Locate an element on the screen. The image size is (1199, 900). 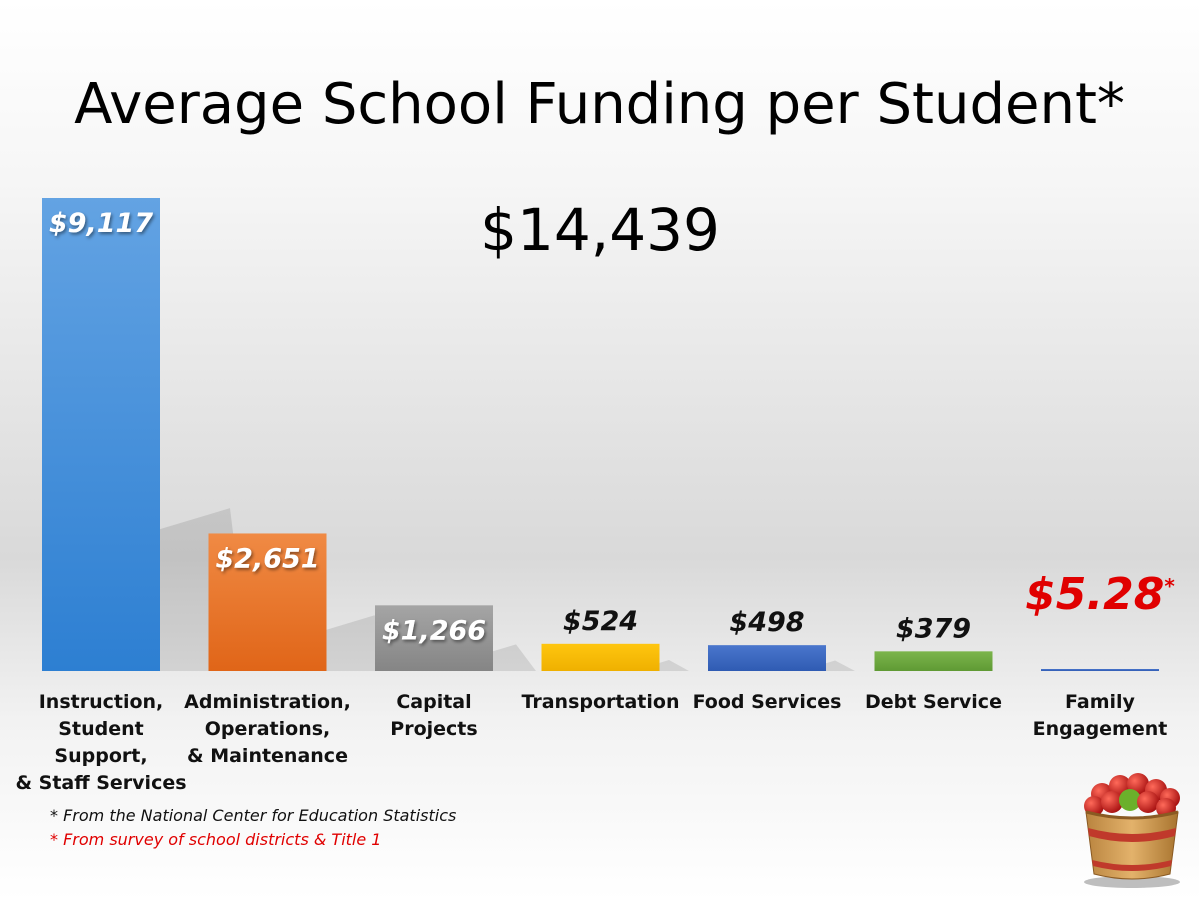
bar-food is located at coordinates (767, 658).